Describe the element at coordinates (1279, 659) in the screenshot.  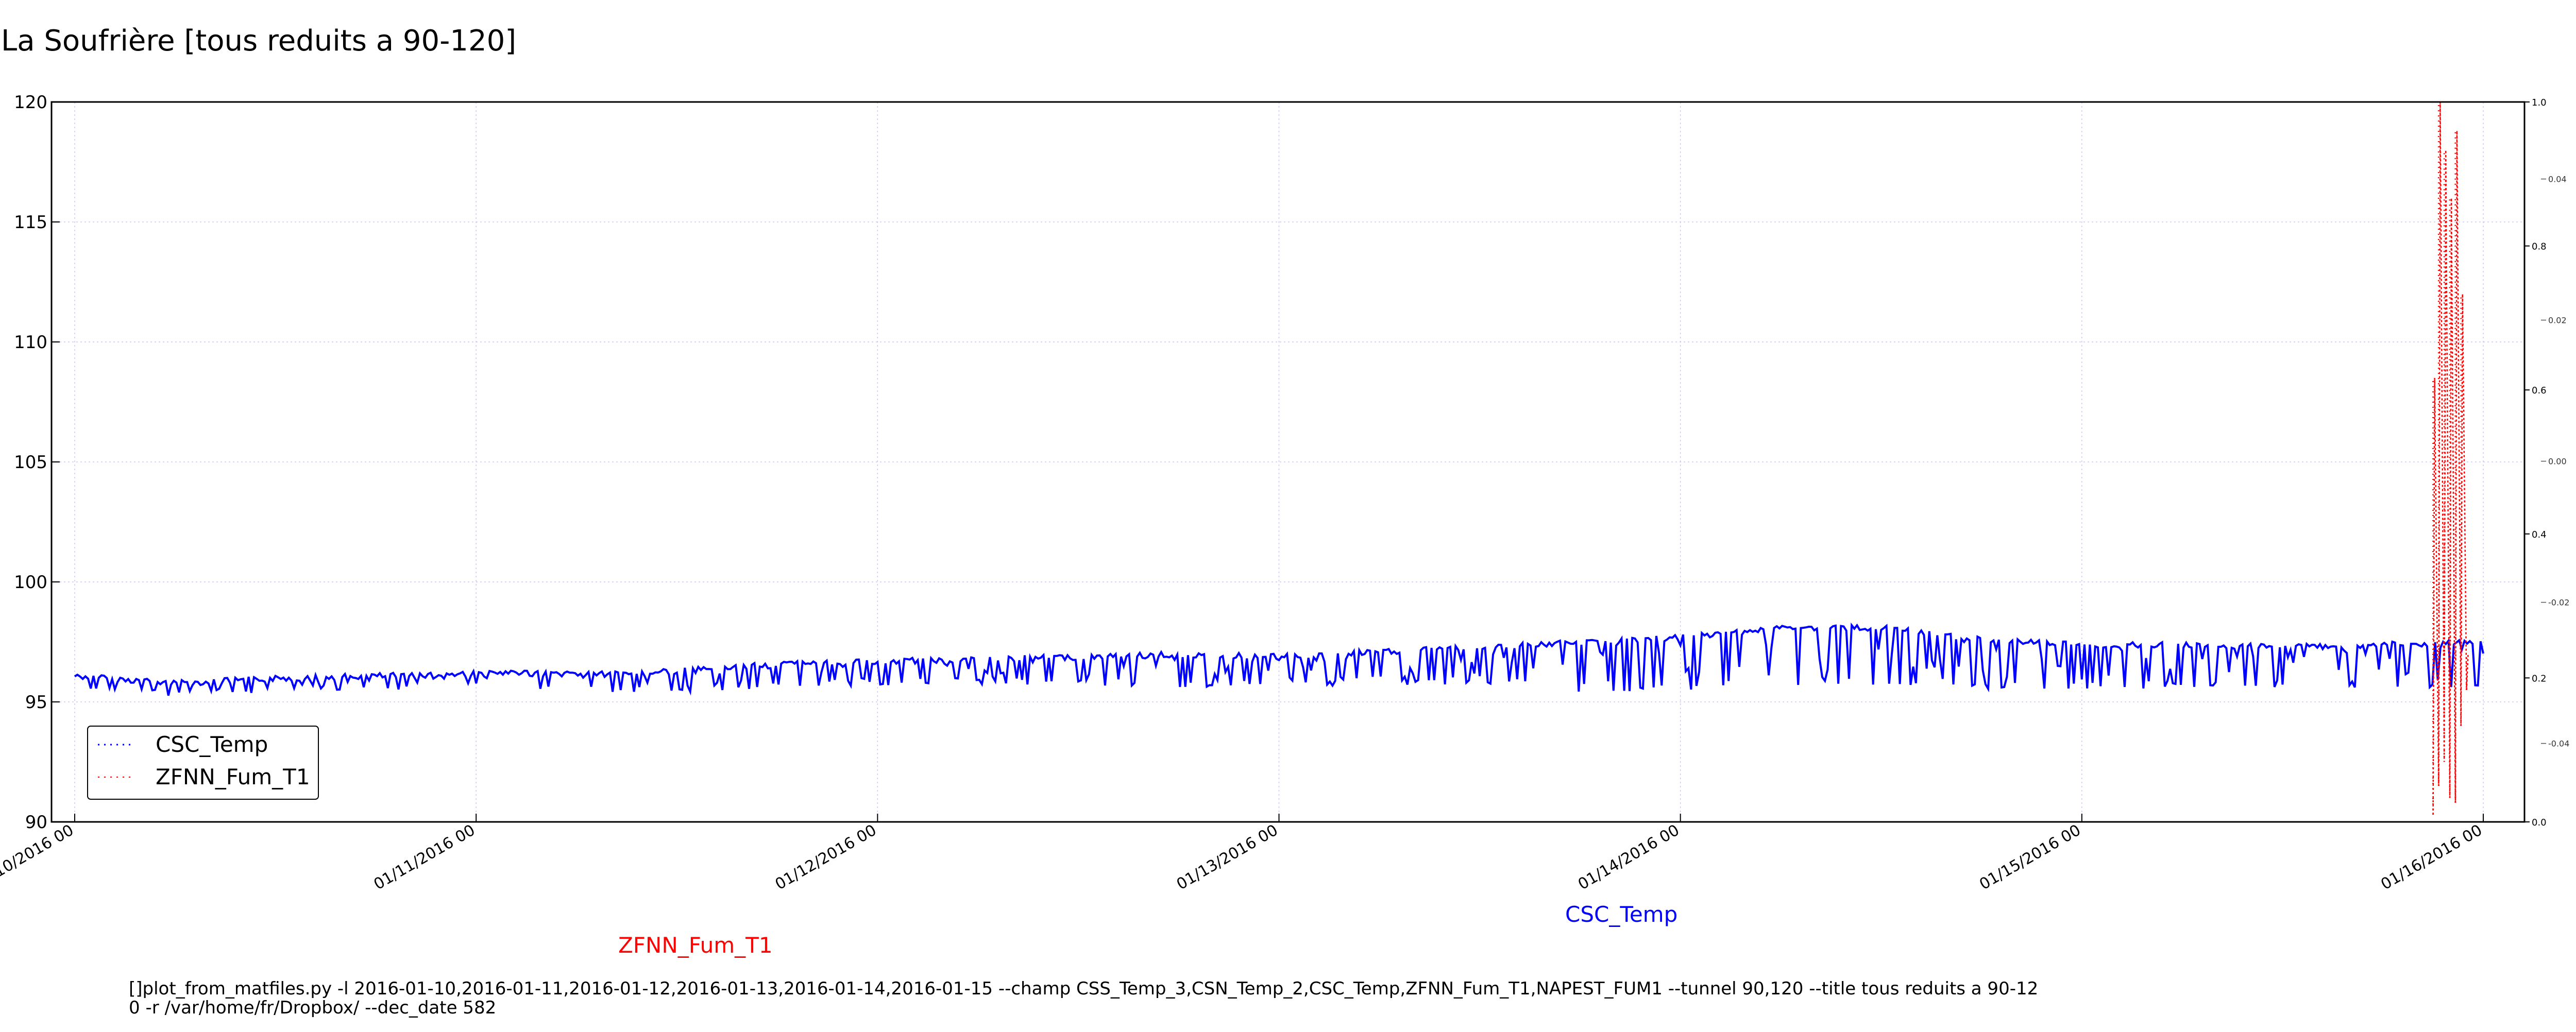
I see `series-line-csc-temp` at that location.